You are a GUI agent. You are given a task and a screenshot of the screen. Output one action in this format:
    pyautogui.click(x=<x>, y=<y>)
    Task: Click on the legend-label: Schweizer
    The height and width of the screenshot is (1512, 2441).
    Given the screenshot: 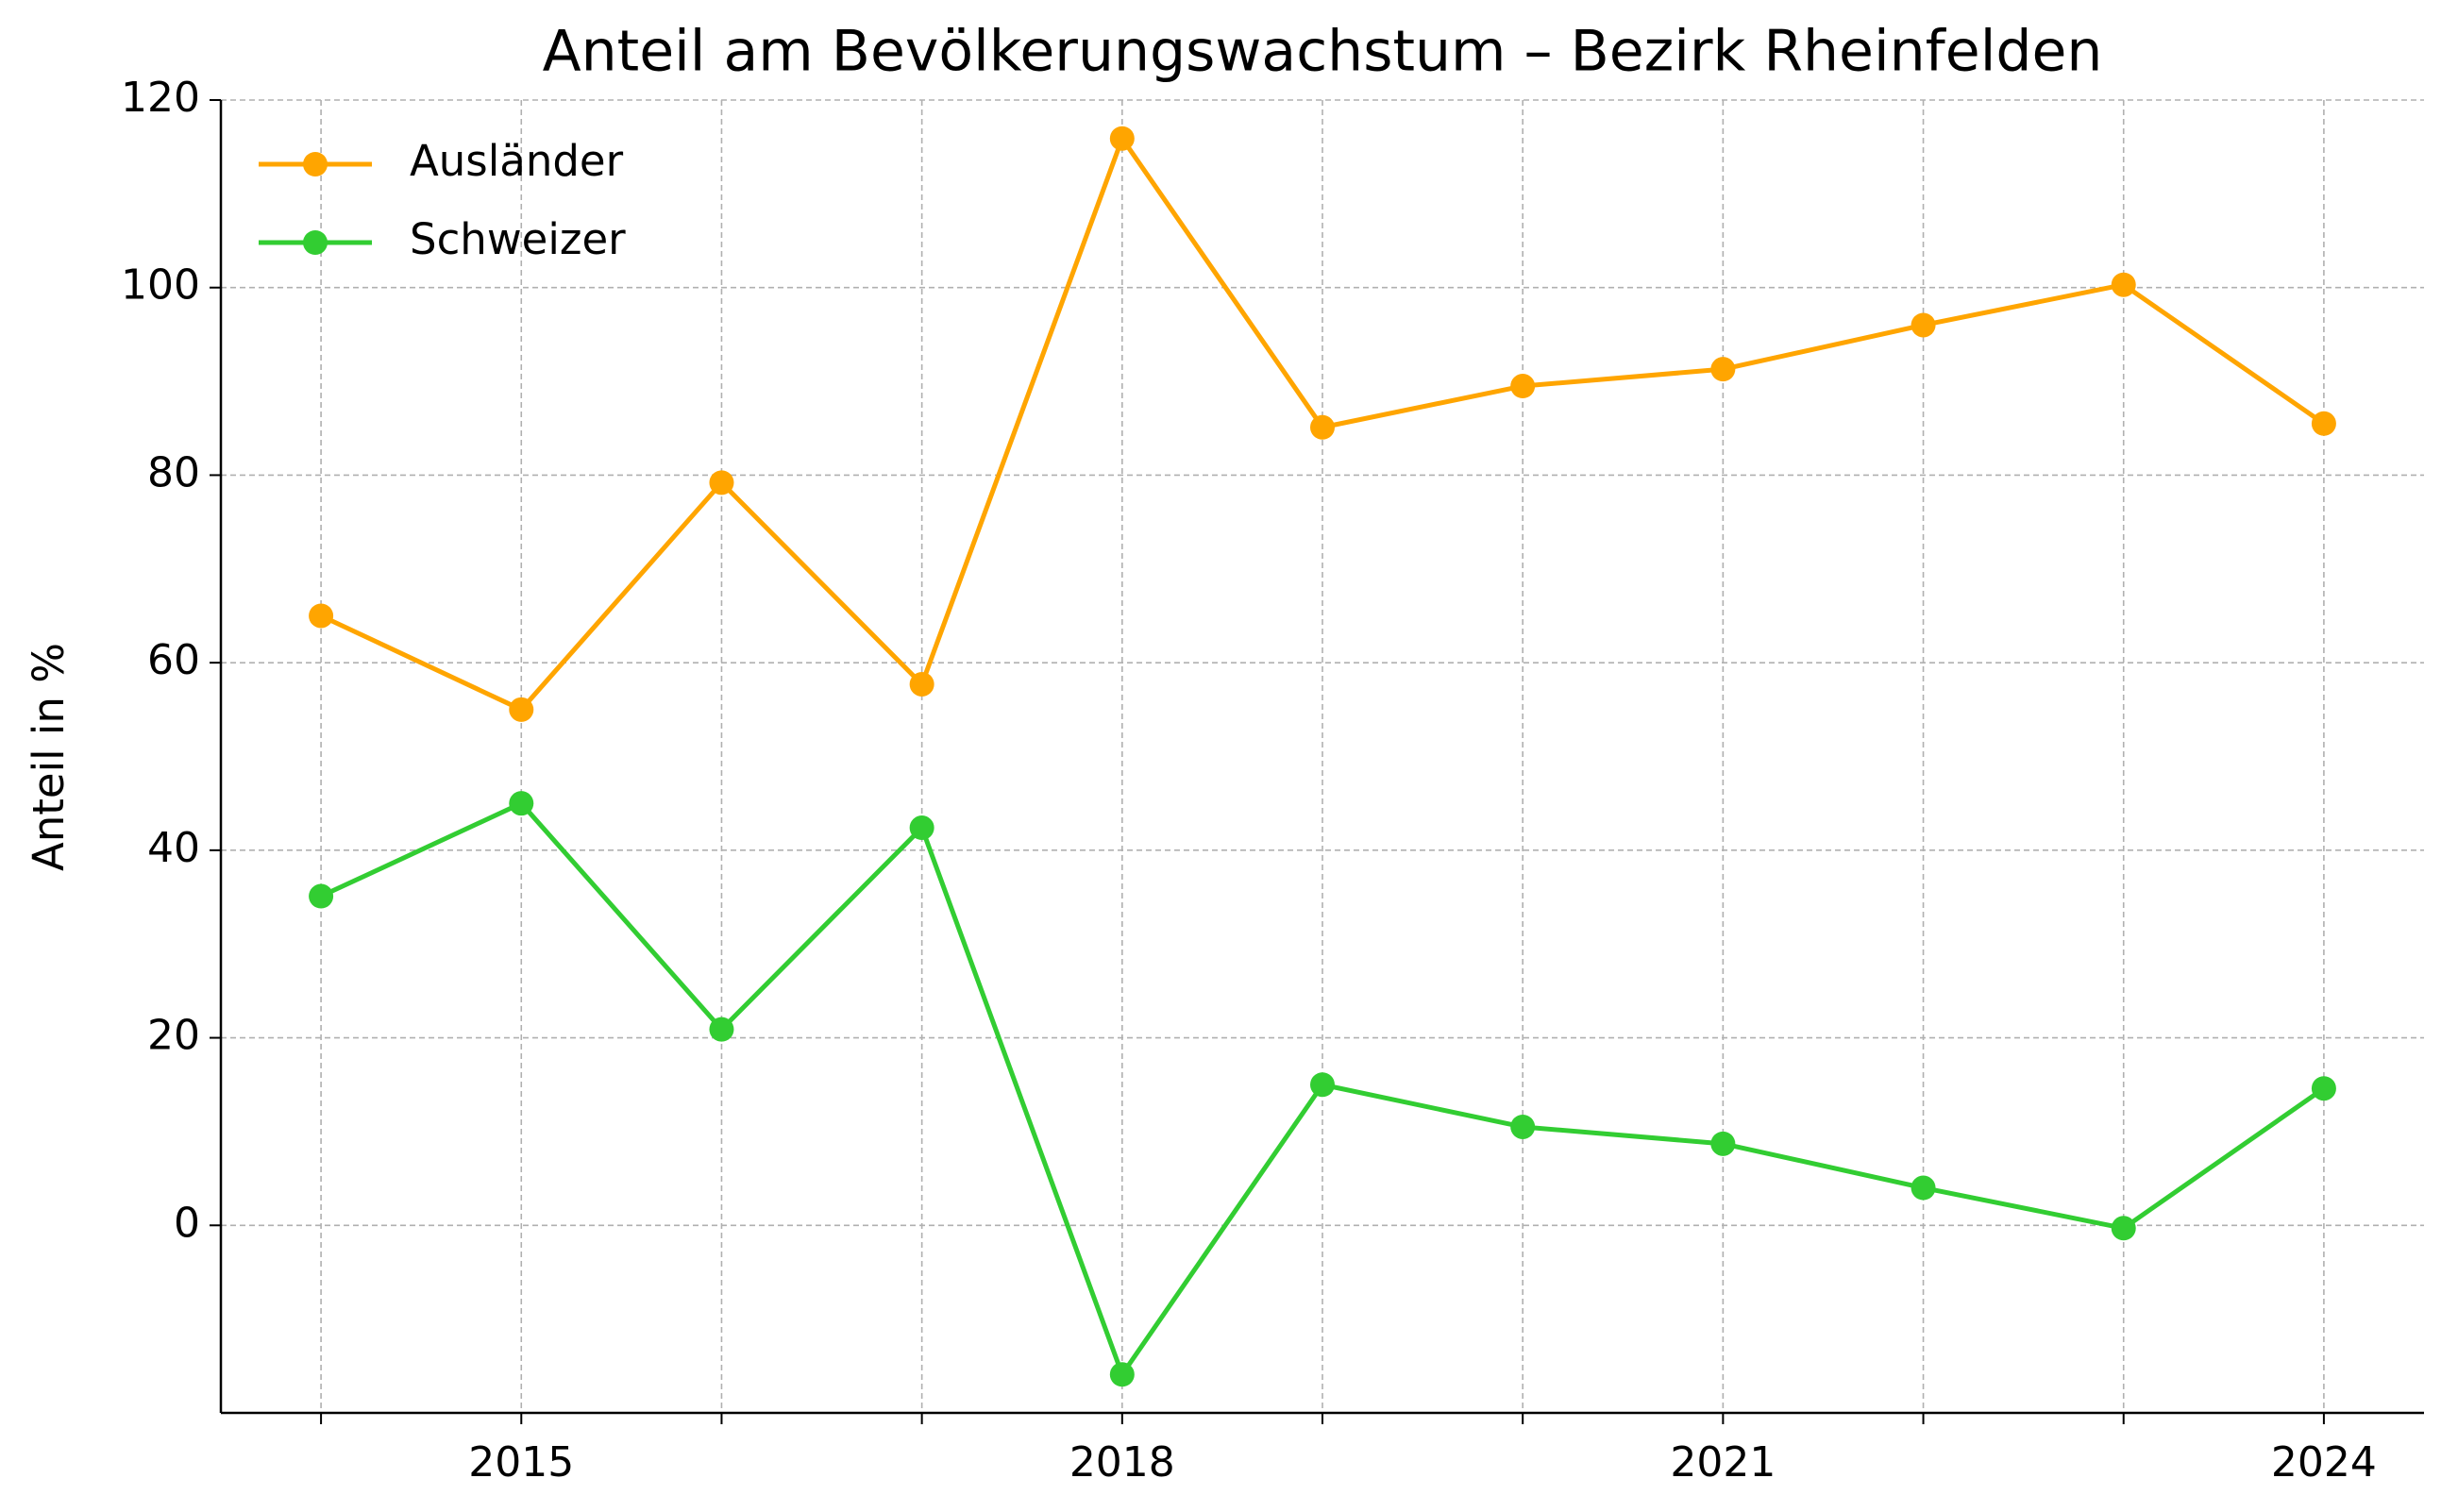 What is the action you would take?
    pyautogui.click(x=518, y=239)
    